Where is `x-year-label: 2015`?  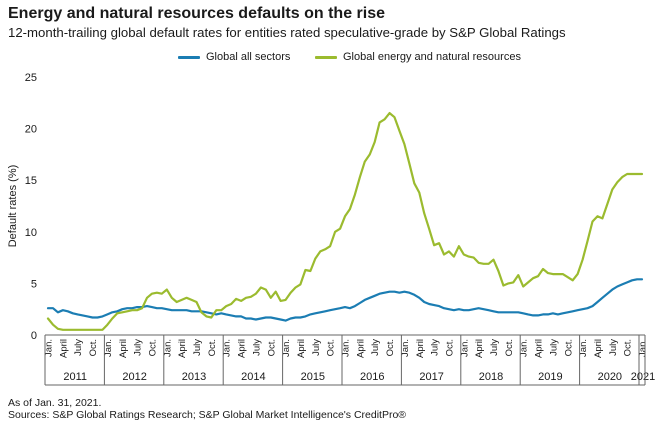
x-year-label: 2015 is located at coordinates (313, 377).